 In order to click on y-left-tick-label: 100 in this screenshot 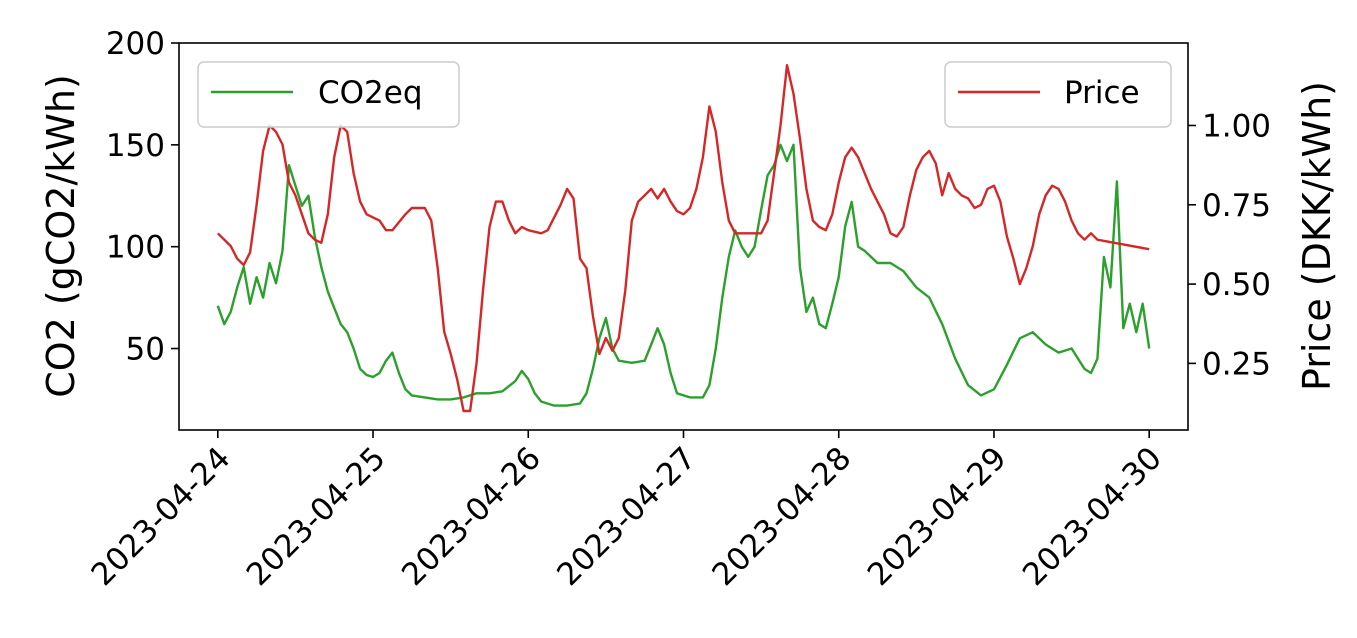, I will do `click(135, 248)`.